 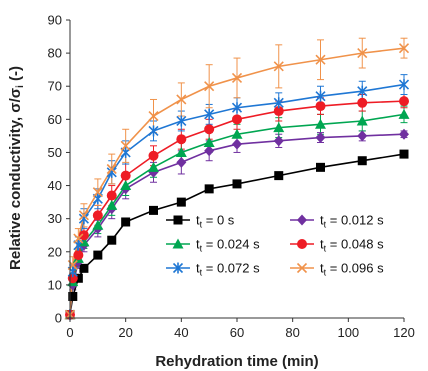 I want to click on legend-label: tt = 0 s, so click(x=215, y=221).